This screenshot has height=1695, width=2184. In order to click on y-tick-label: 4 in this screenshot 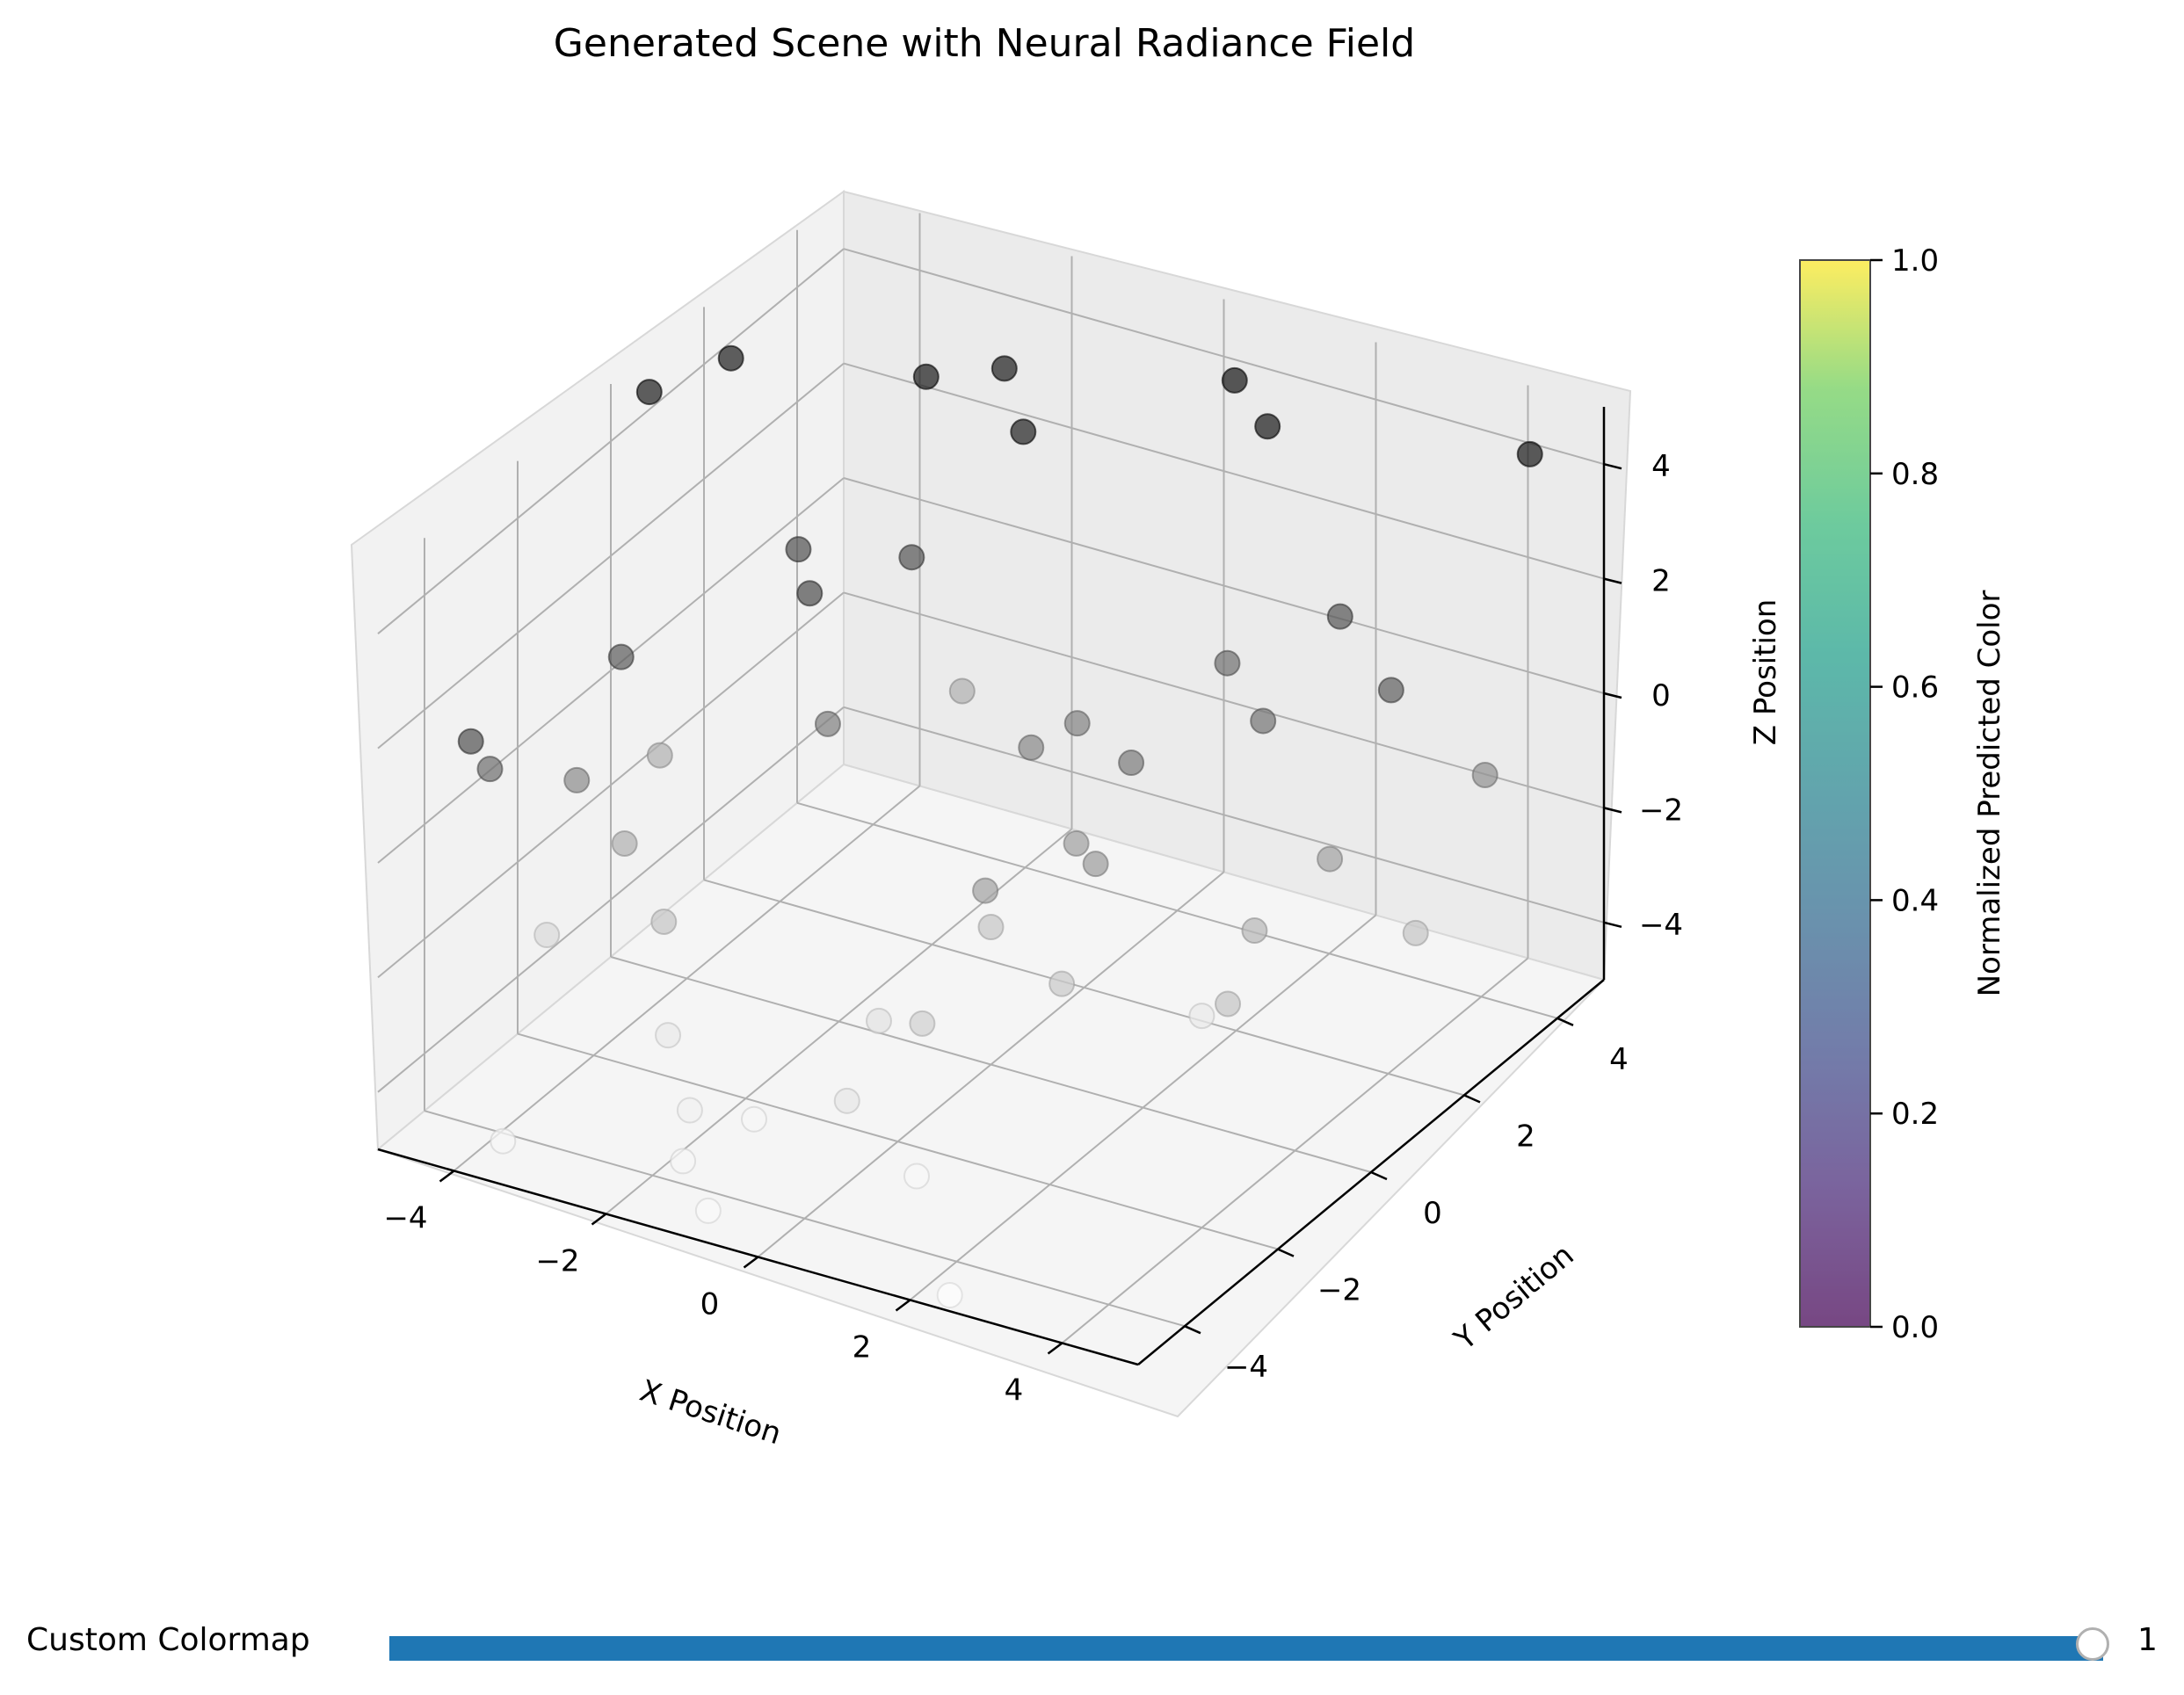, I will do `click(1619, 1060)`.